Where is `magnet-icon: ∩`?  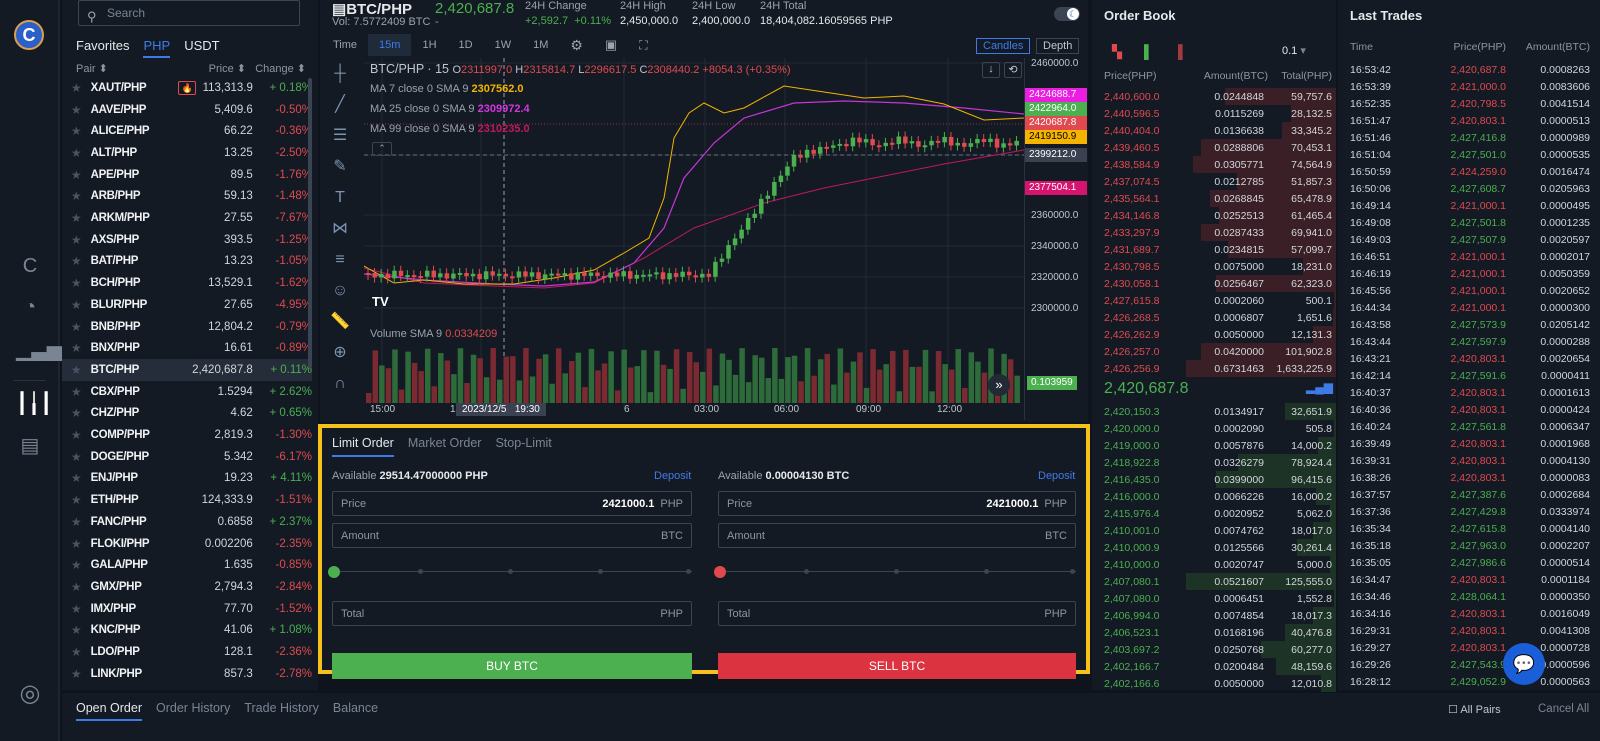
magnet-icon: ∩ is located at coordinates (340, 383).